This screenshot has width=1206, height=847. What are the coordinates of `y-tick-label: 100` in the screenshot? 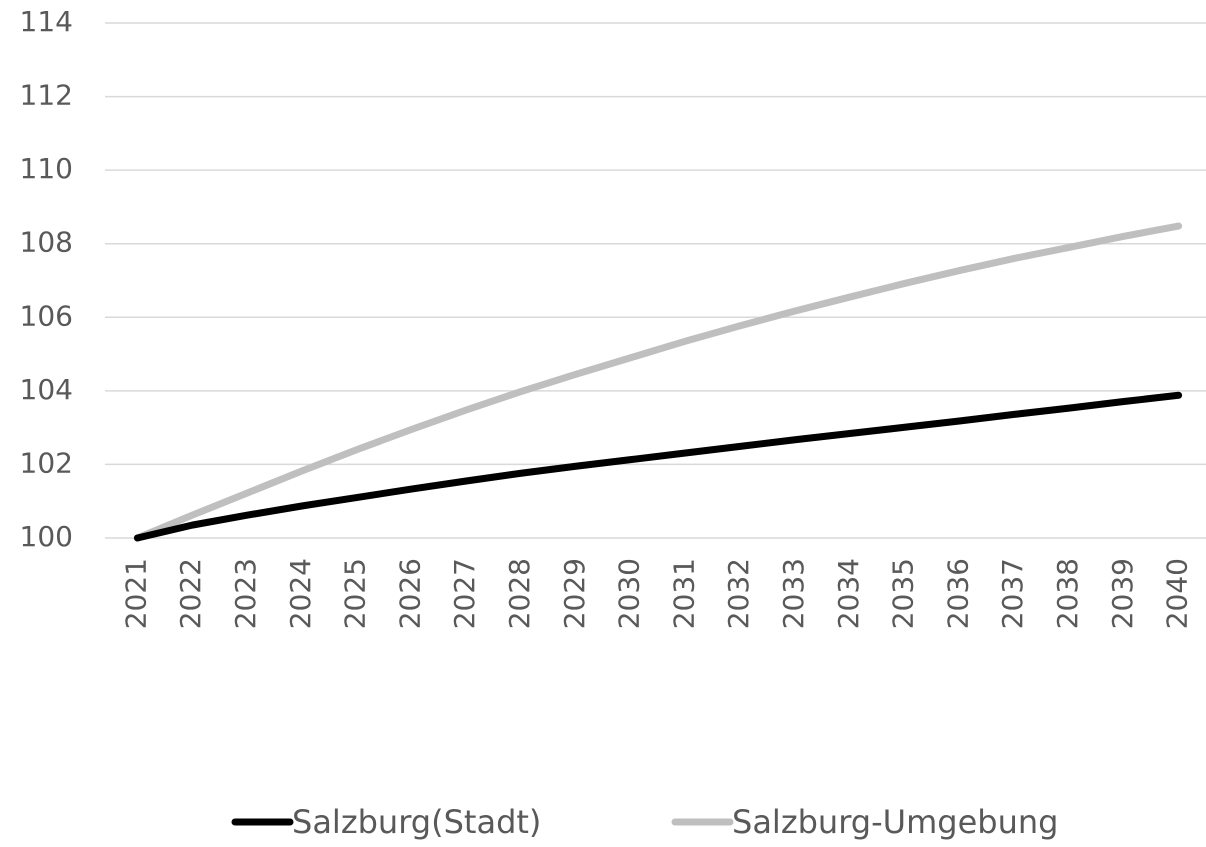 It's located at (46, 536).